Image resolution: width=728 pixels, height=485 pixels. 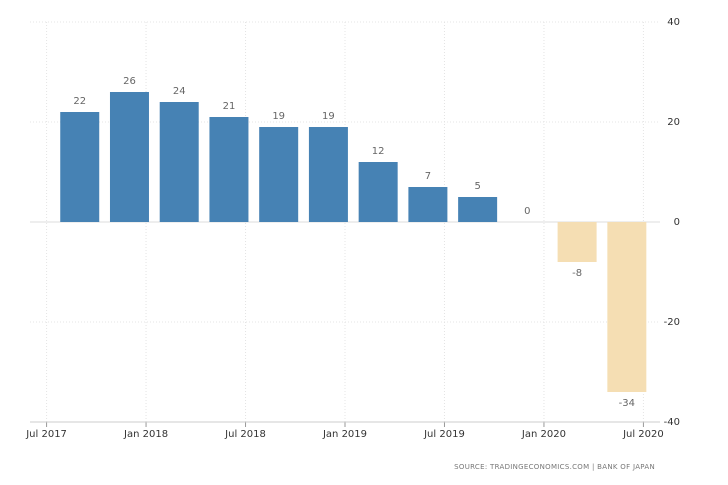 What do you see at coordinates (145, 434) in the screenshot?
I see `x-tick-label: Jan 2018` at bounding box center [145, 434].